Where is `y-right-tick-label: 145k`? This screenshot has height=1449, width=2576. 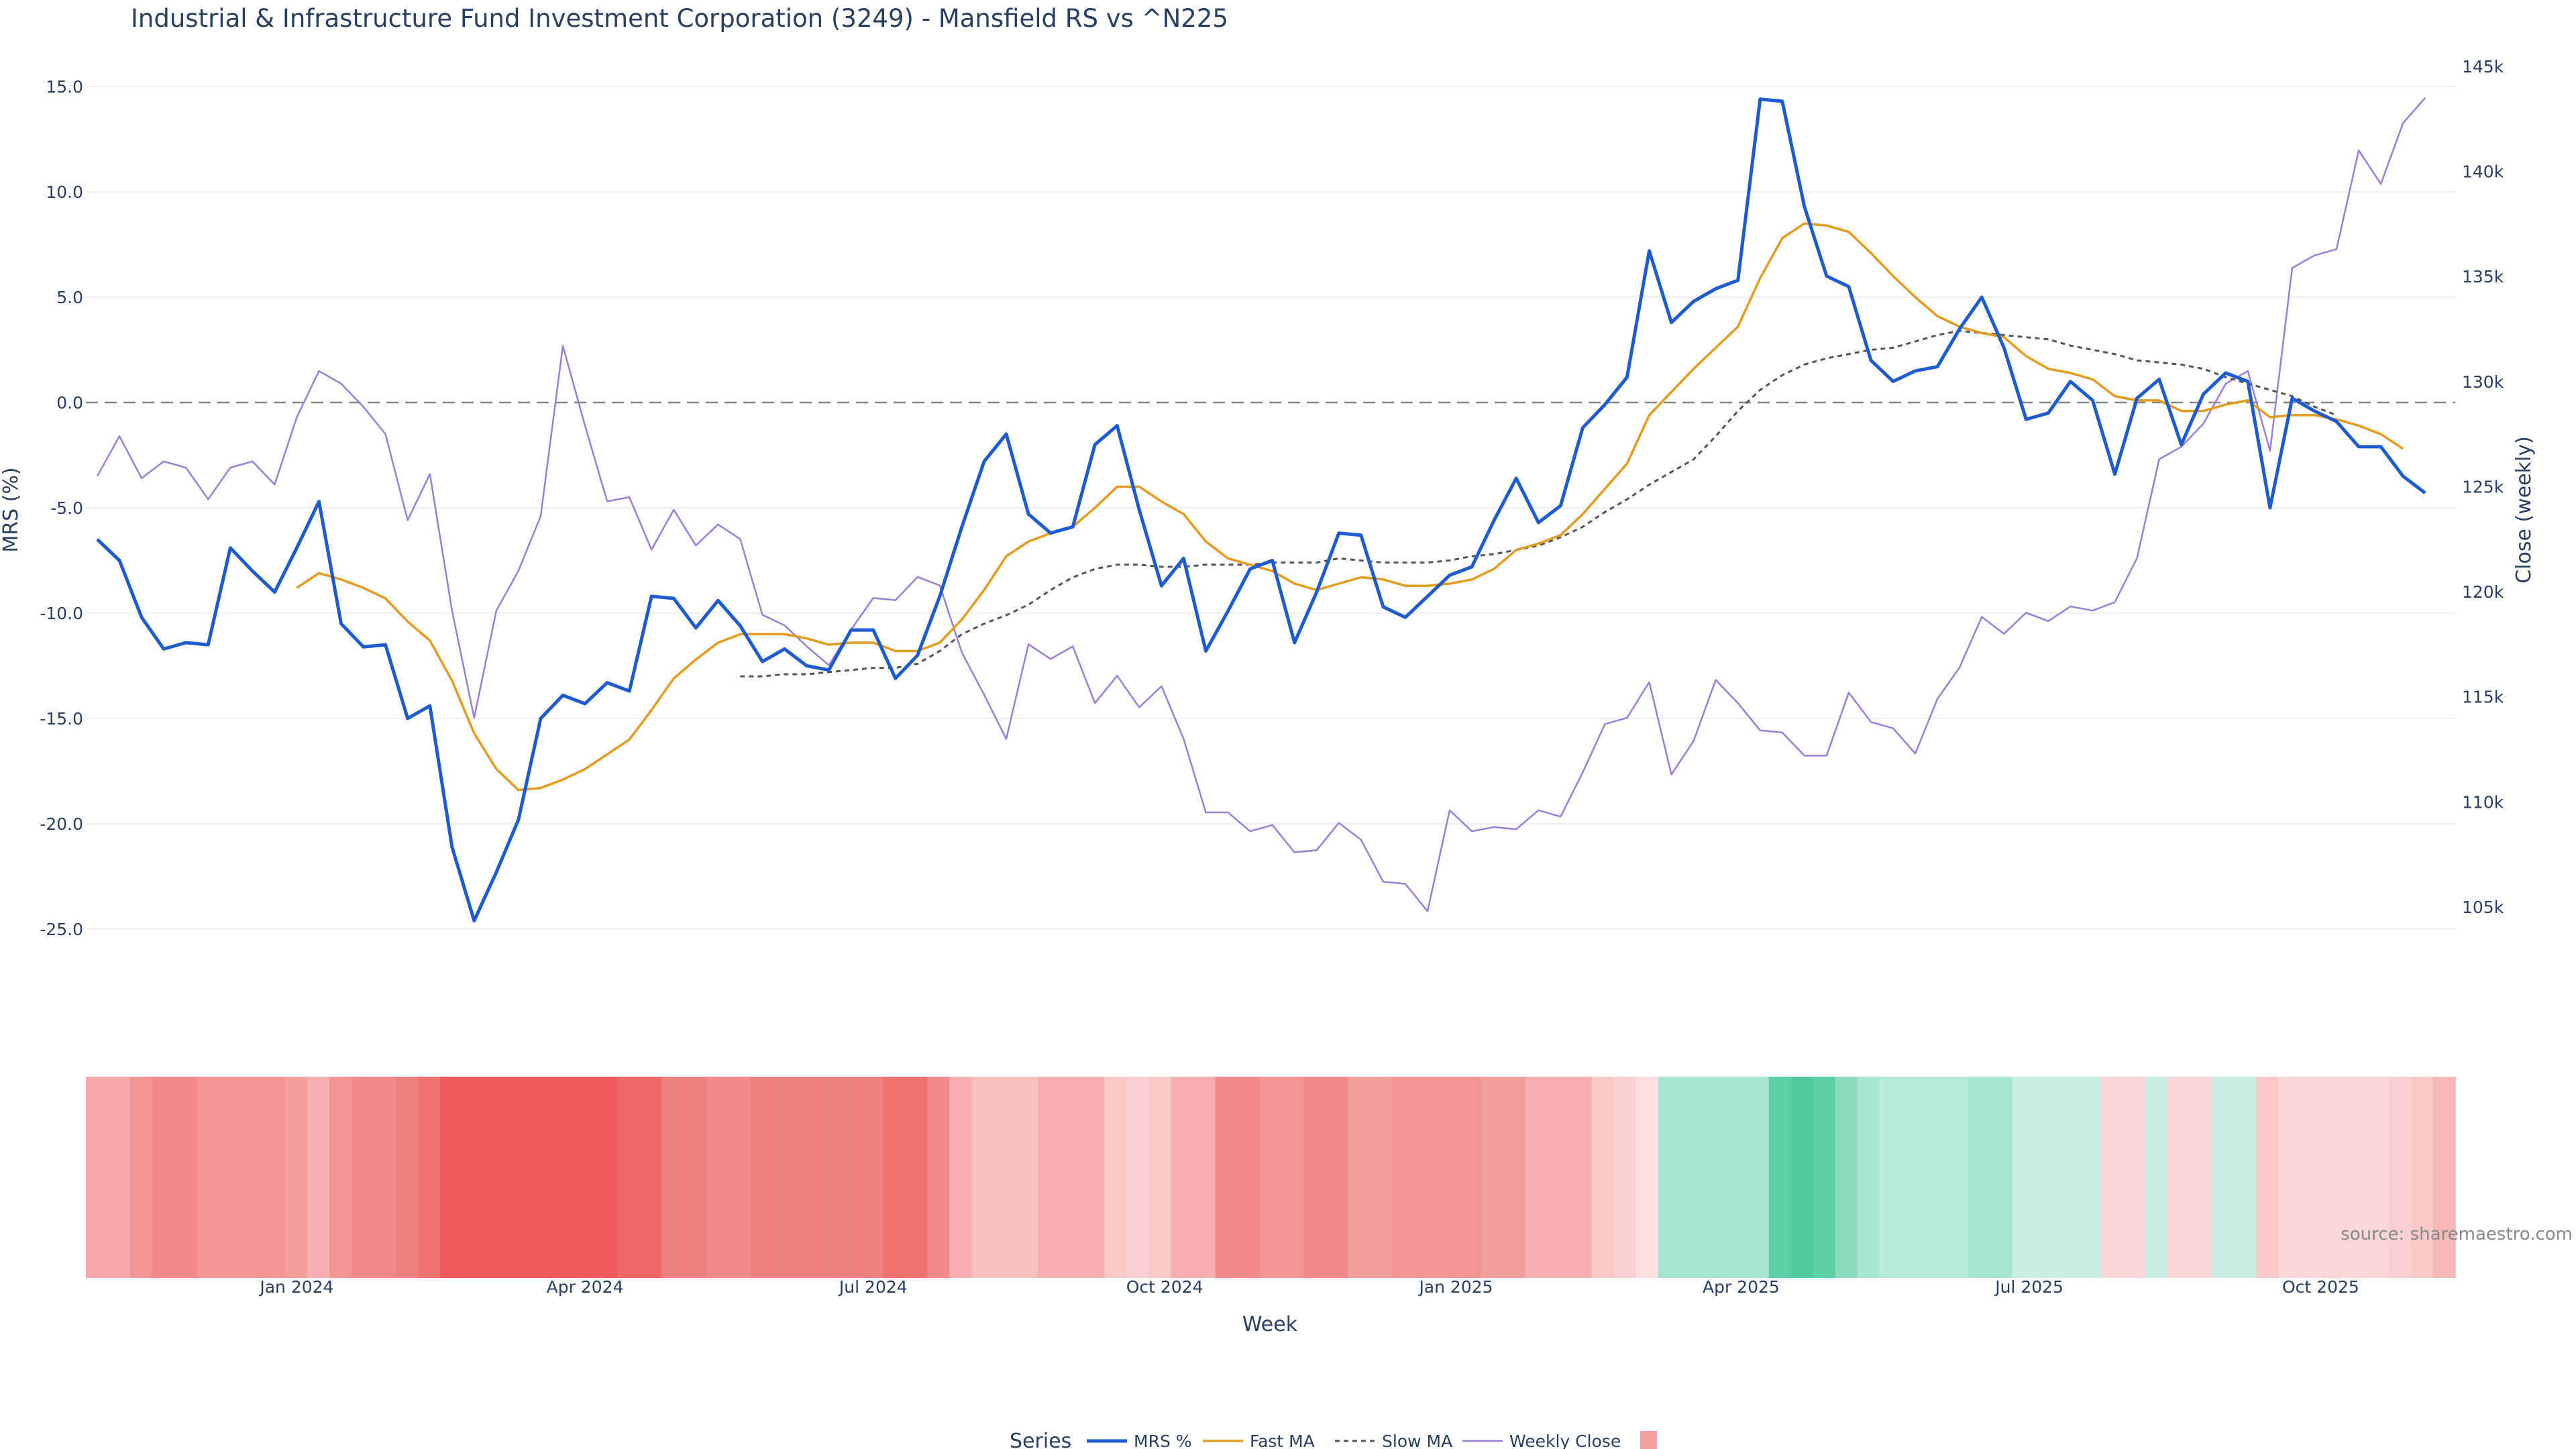 y-right-tick-label: 145k is located at coordinates (2483, 66).